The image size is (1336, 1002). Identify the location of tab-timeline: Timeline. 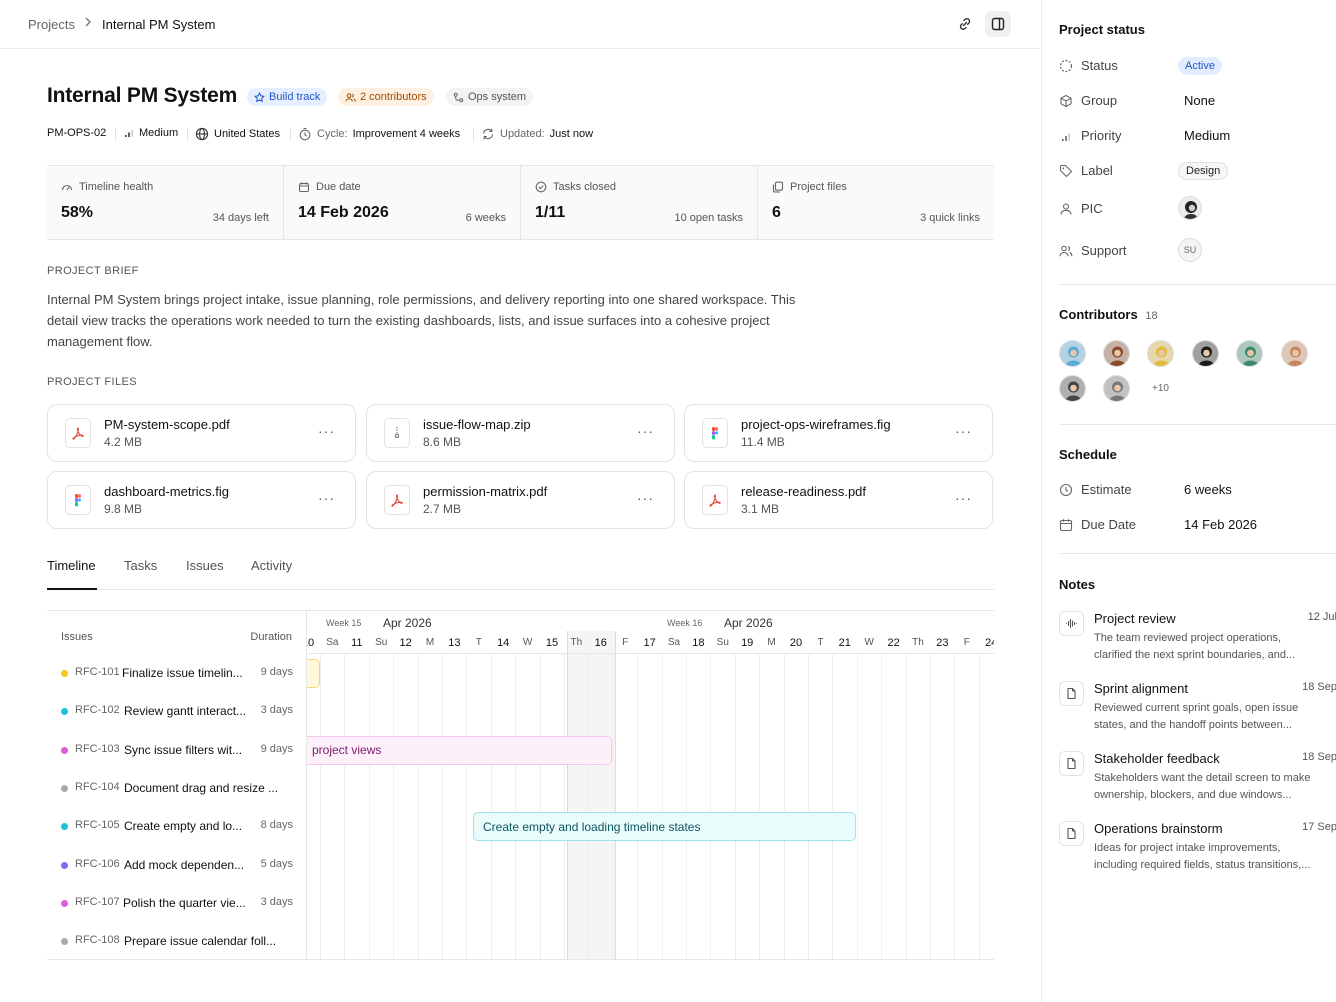
(71, 565).